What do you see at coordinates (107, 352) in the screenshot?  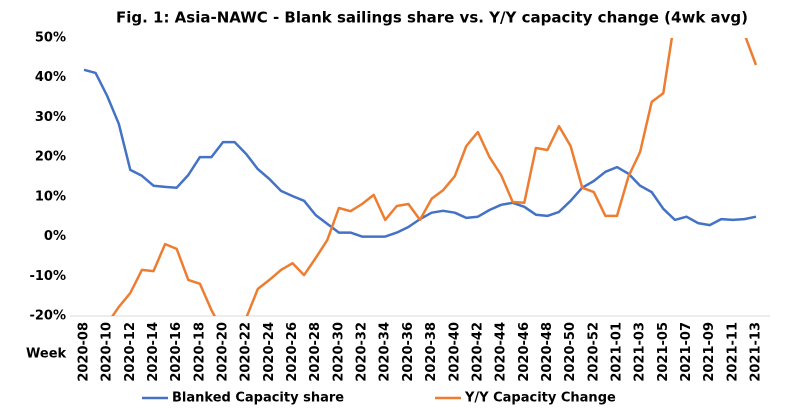 I see `x-tick-label: 2020-10` at bounding box center [107, 352].